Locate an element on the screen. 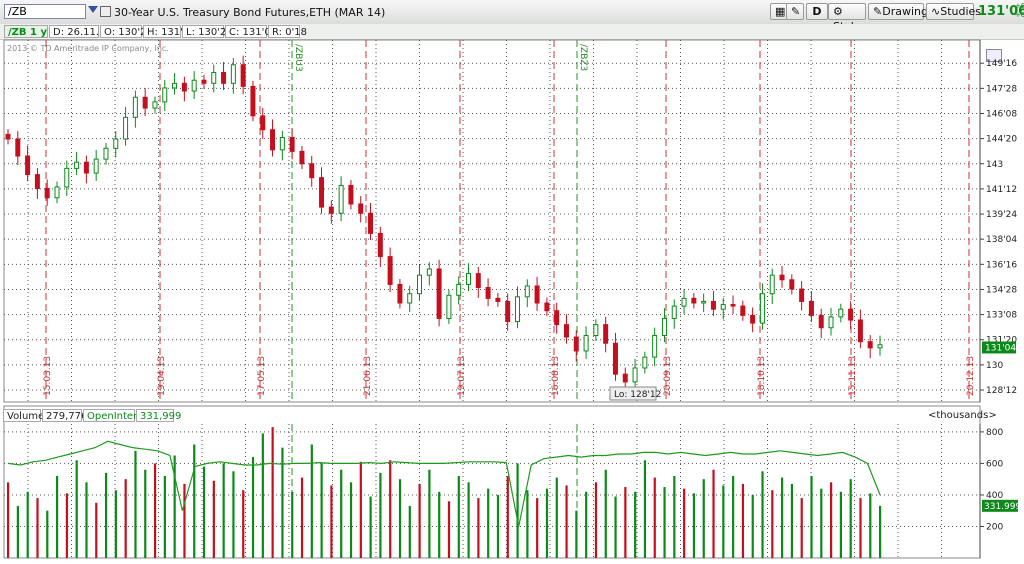  date-label: 19.04.13 is located at coordinates (162, 376).